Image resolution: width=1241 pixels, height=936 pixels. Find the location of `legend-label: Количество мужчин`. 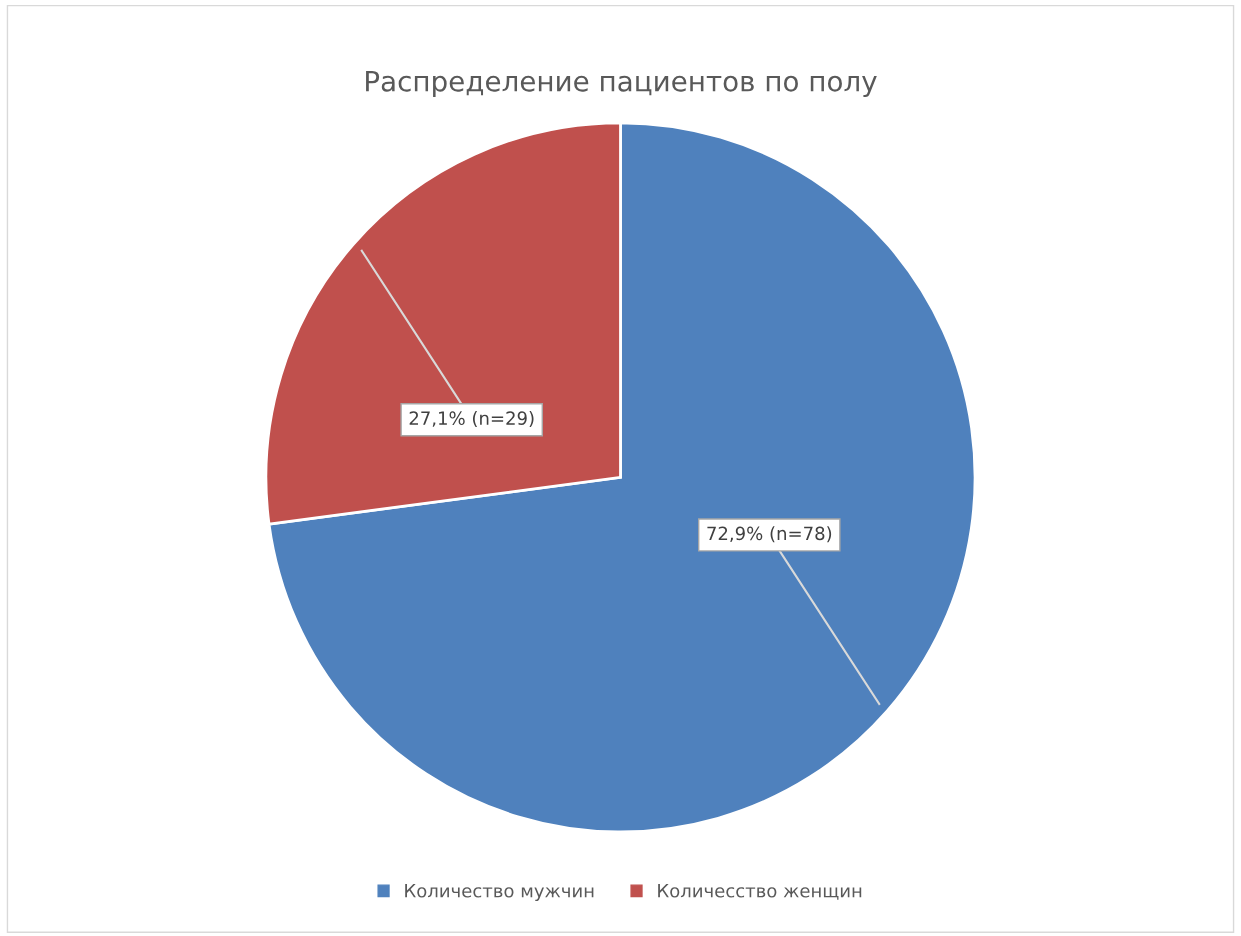

legend-label: Количество мужчин is located at coordinates (499, 893).